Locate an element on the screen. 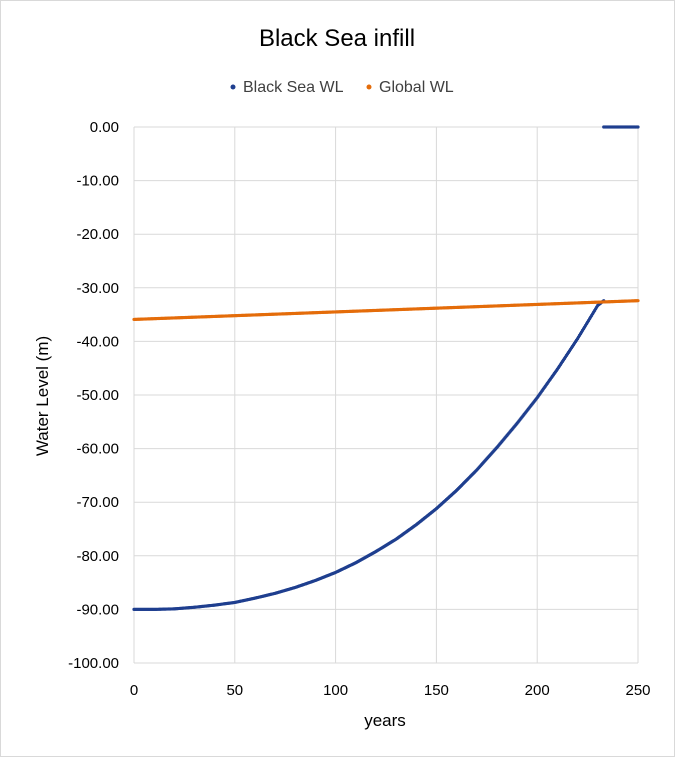 The width and height of the screenshot is (675, 758). y-tick-label: -50.00 is located at coordinates (97, 395).